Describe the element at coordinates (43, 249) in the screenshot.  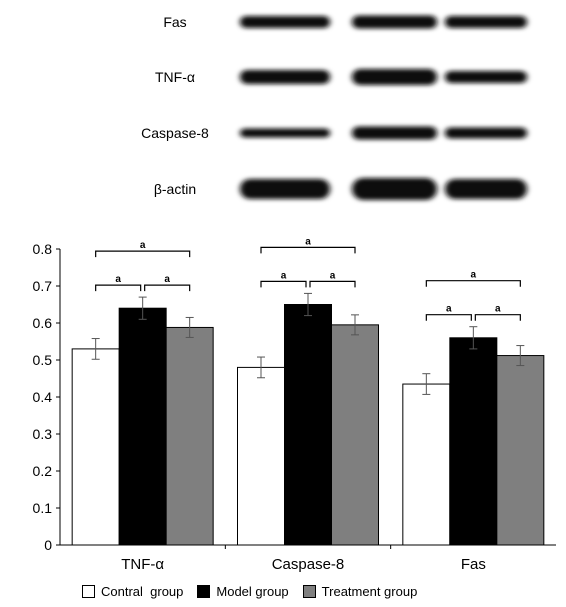
I see `y-tick-label: 0.8` at that location.